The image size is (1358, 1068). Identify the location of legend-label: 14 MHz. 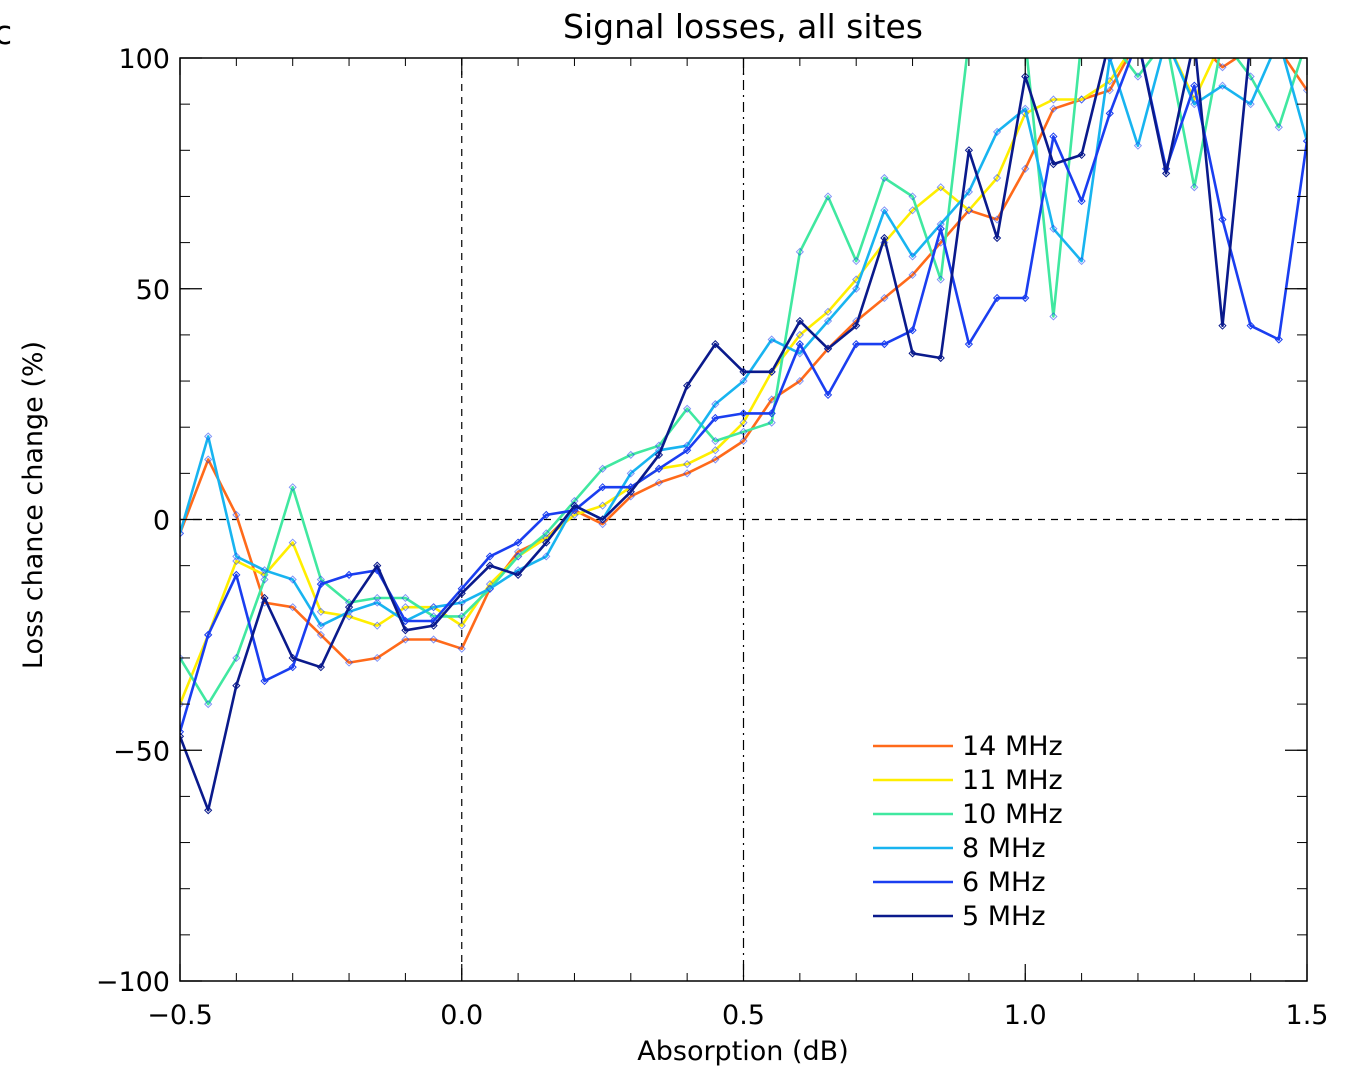
(1012, 746).